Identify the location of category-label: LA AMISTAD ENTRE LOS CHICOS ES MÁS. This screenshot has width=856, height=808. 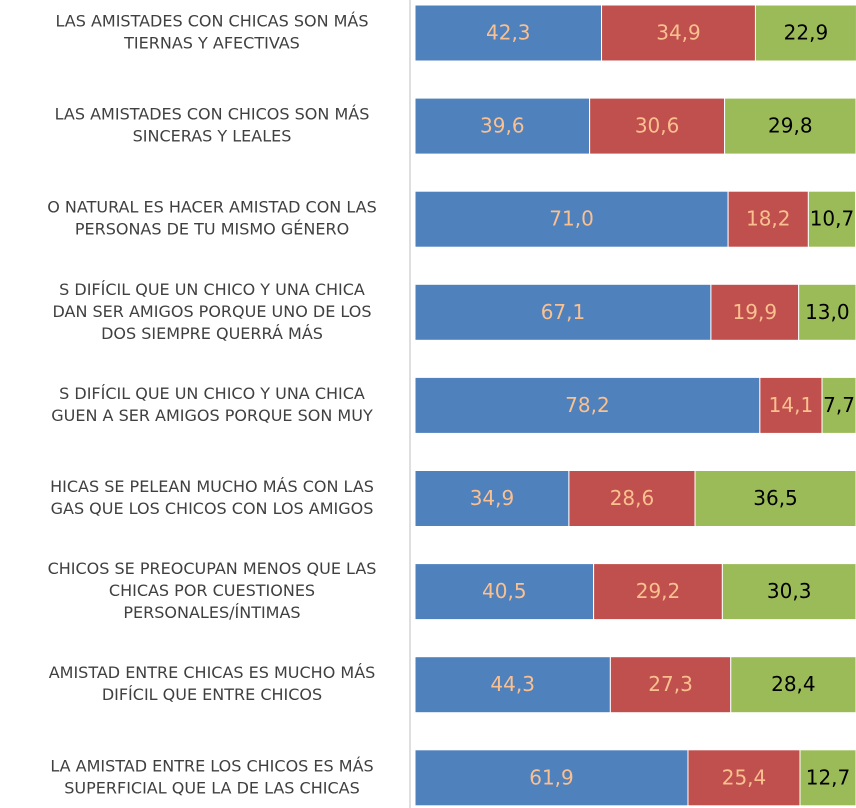
(211, 765).